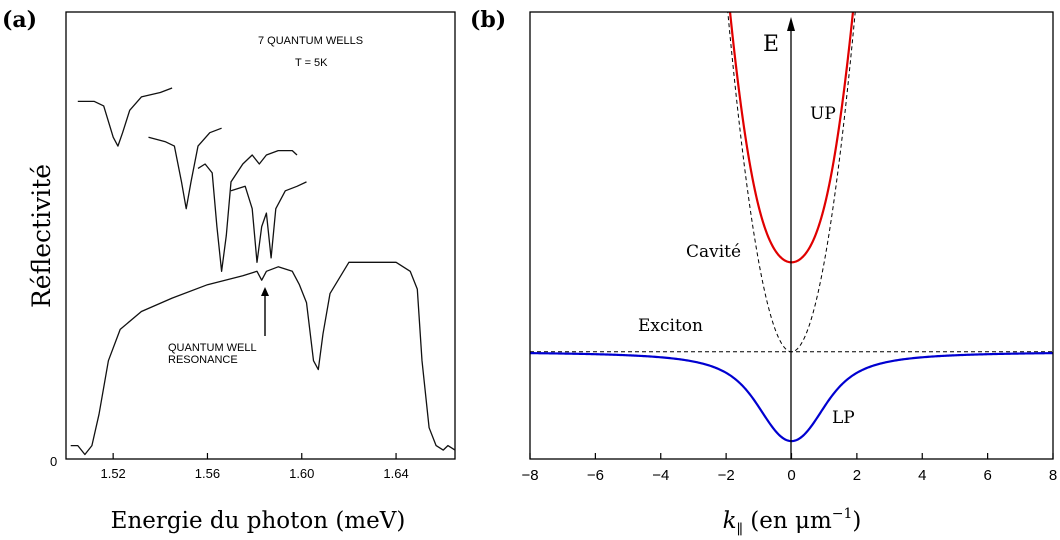 The height and width of the screenshot is (540, 1060). Describe the element at coordinates (311, 63) in the screenshot. I see `panel-a-annotation-temp: T = 5K` at that location.